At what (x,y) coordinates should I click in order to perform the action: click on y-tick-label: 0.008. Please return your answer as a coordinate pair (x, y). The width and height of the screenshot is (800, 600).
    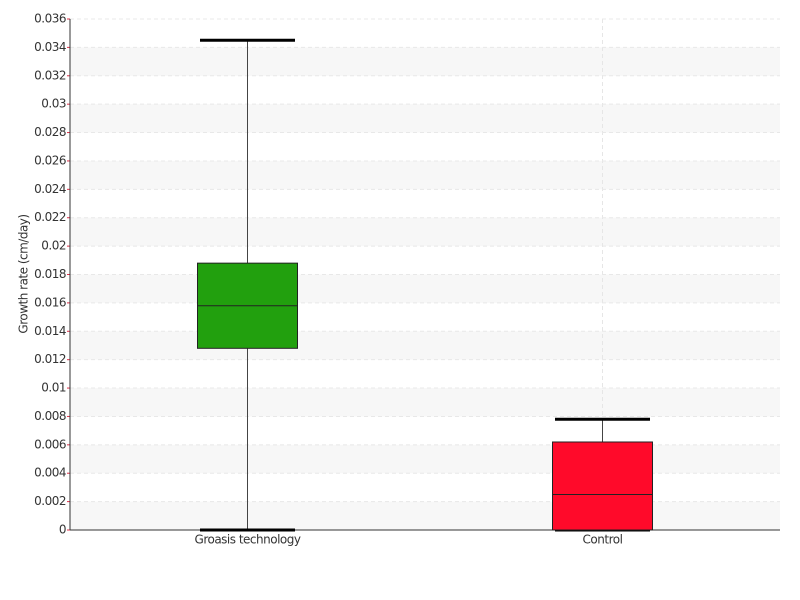
    Looking at the image, I should click on (50, 416).